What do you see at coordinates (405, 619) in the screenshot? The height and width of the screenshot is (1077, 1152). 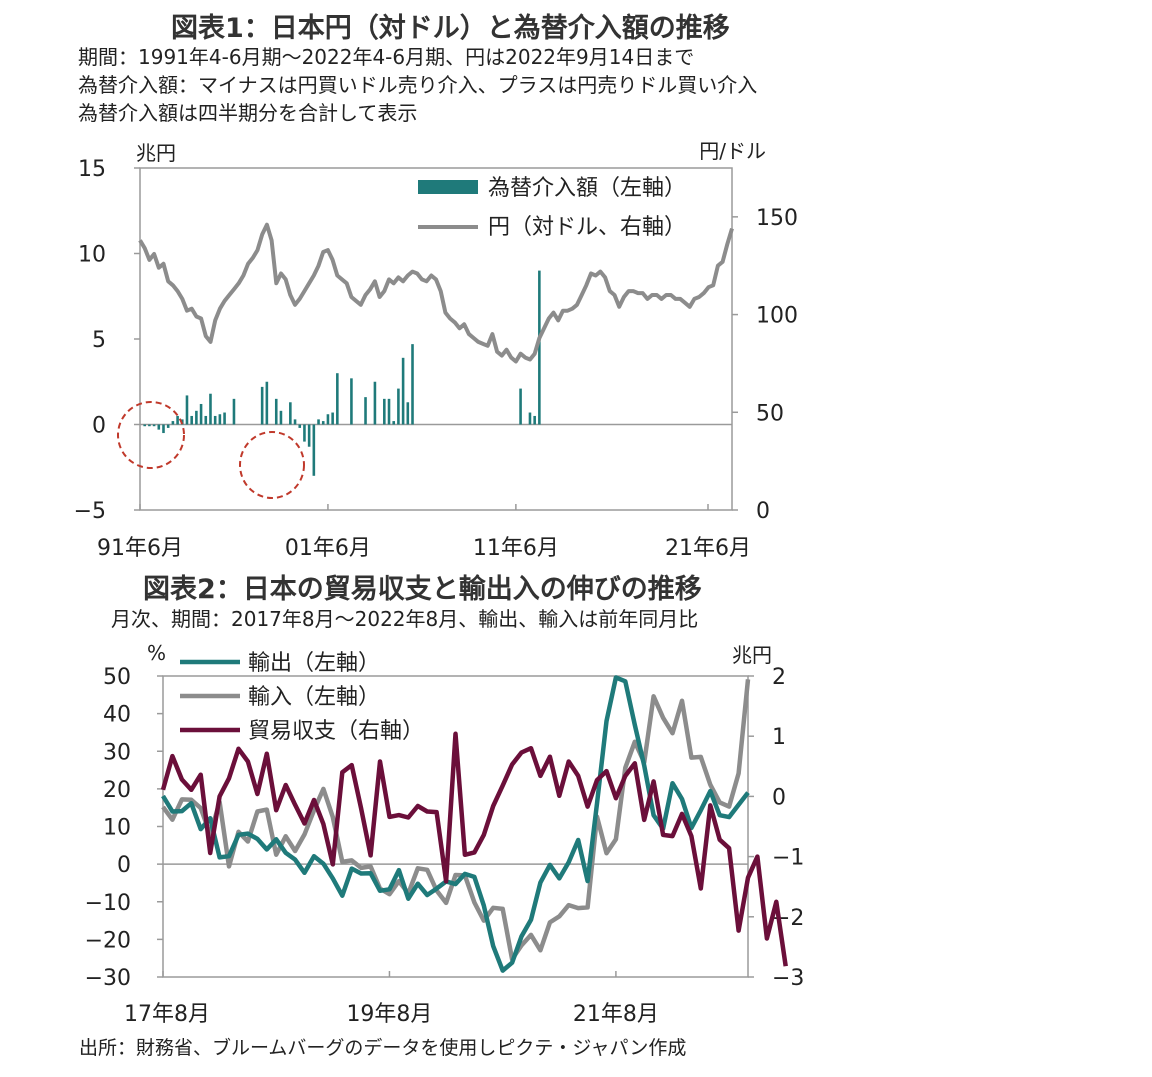 I see `figure2-subtitle: 月次、期間：2017年8月～2022年8月、輸出、輸入は前年同月比` at bounding box center [405, 619].